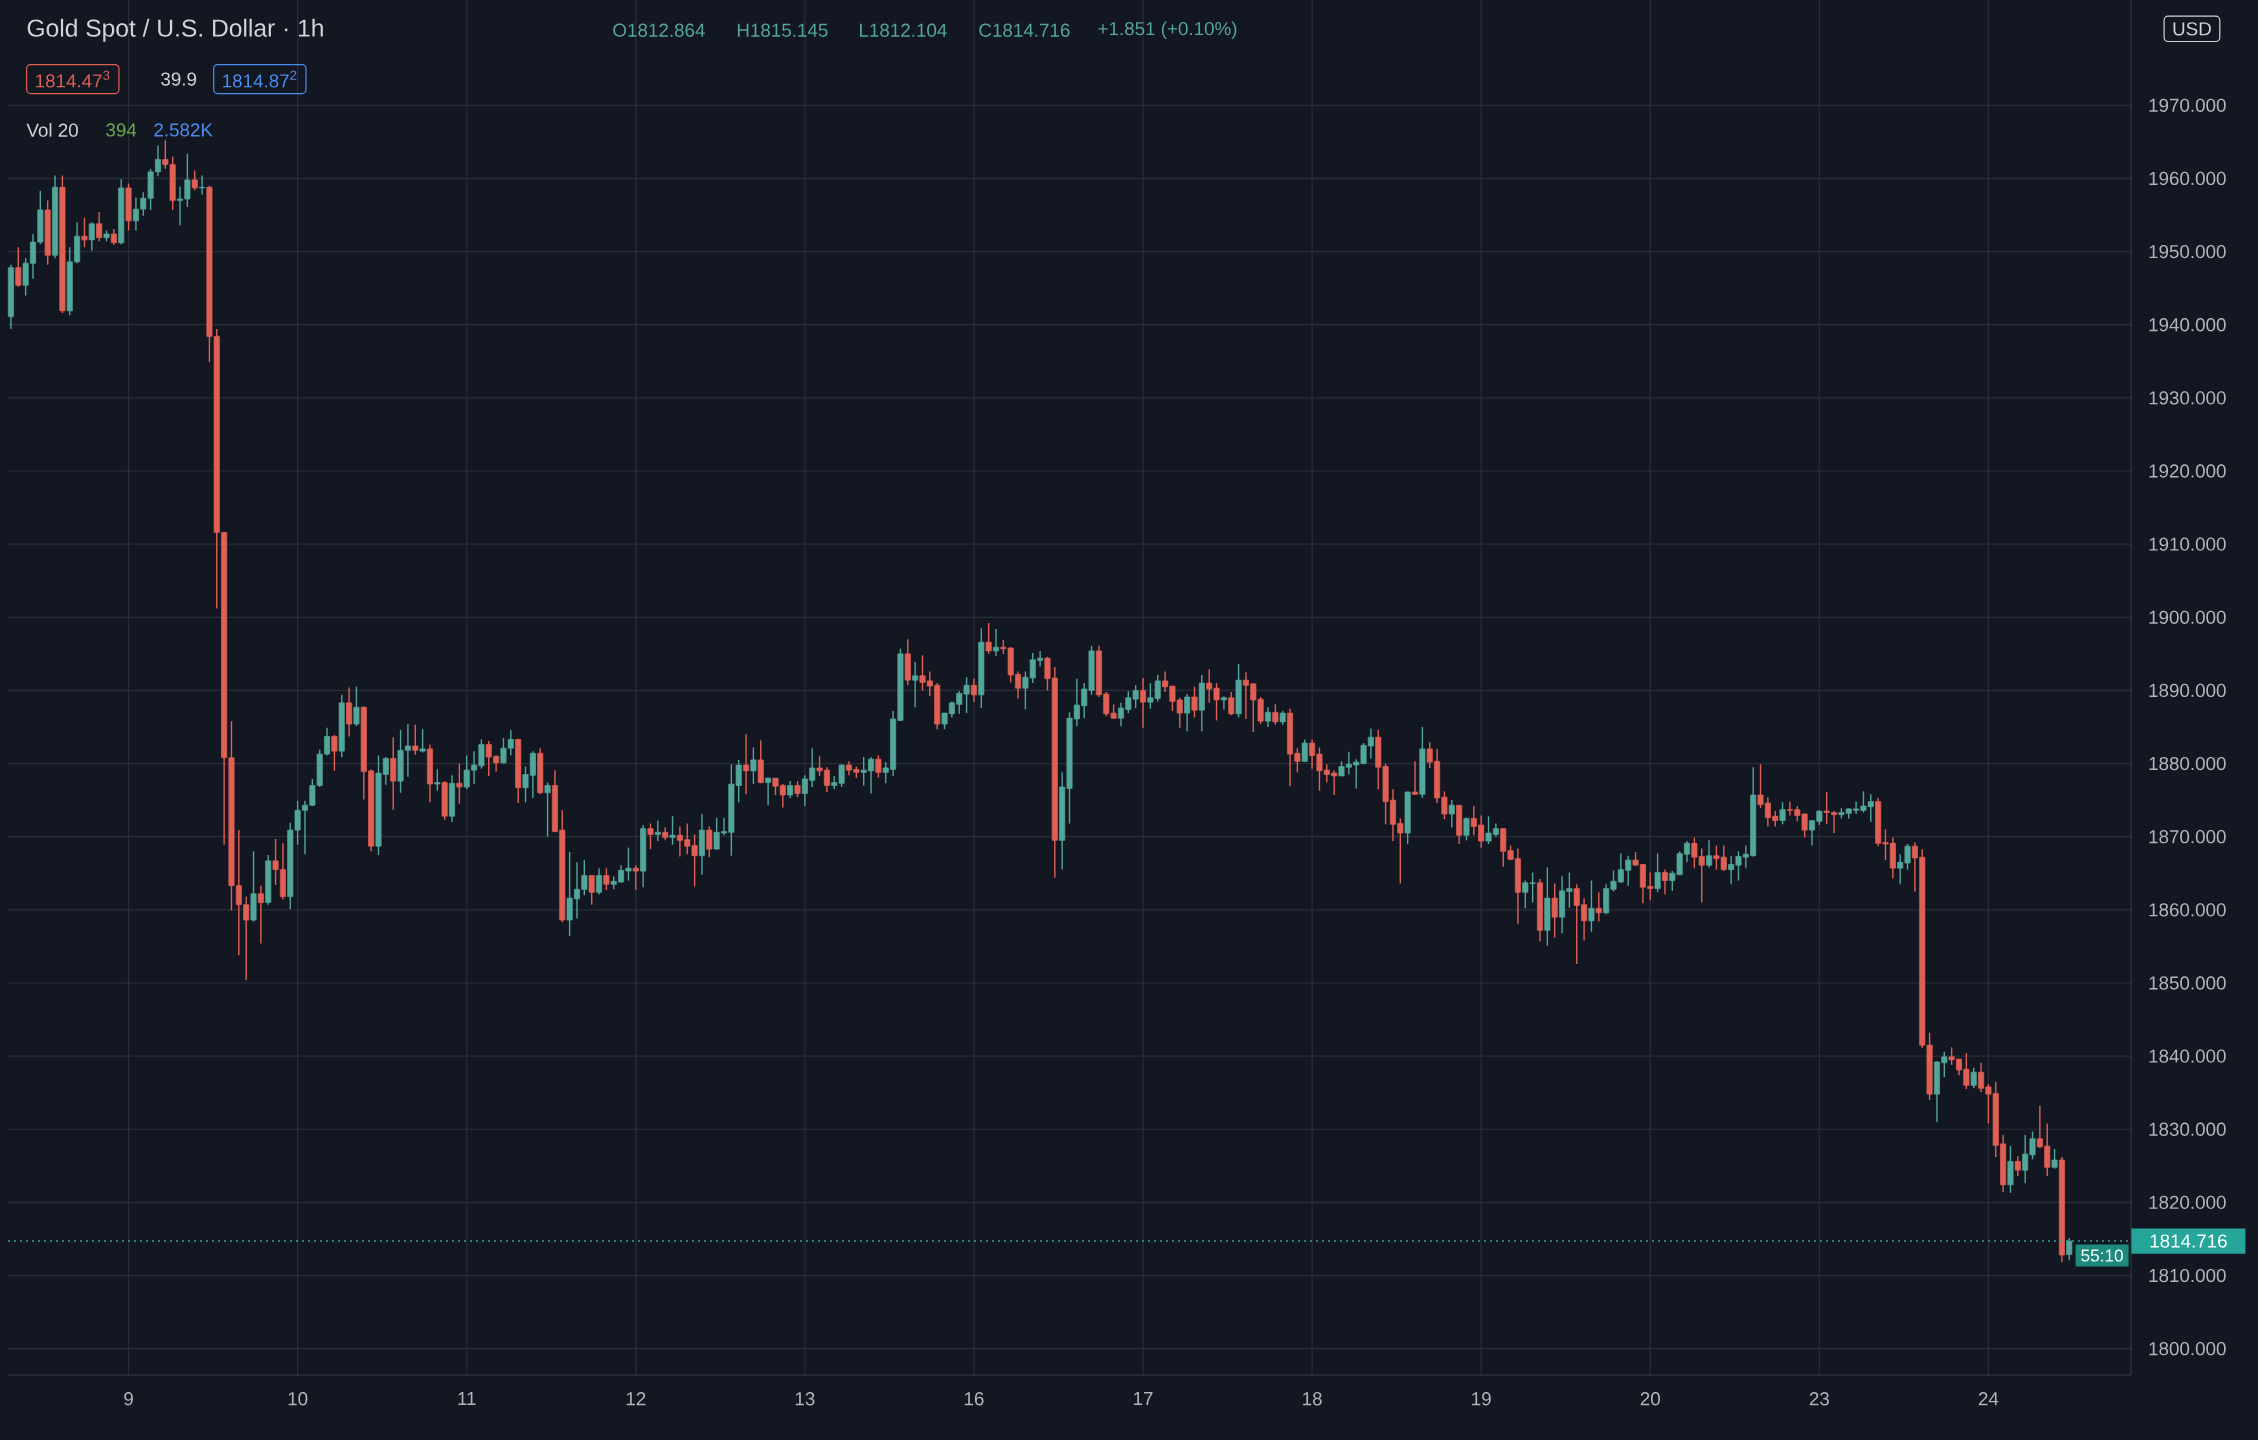  Describe the element at coordinates (1650, 1399) in the screenshot. I see `x-tick-label: 20` at that location.